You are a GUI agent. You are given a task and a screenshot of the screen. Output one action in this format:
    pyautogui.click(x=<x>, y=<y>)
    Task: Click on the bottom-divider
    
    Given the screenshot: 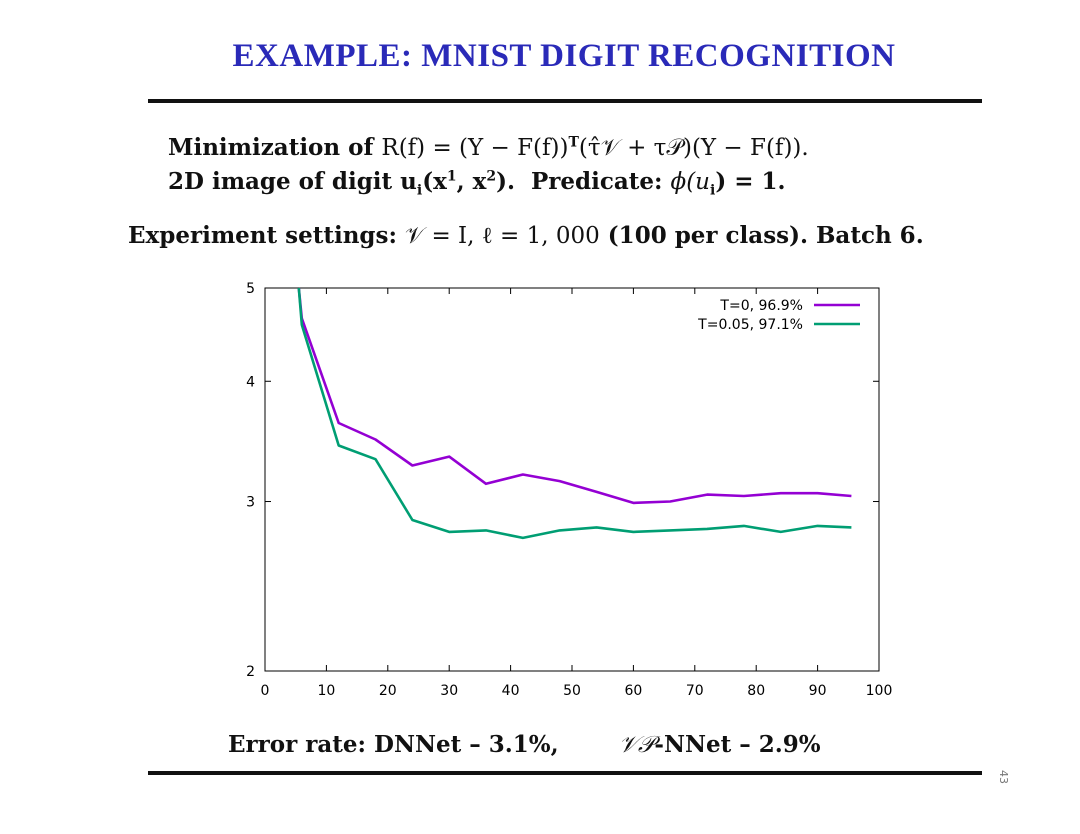 What is the action you would take?
    pyautogui.click(x=565, y=773)
    